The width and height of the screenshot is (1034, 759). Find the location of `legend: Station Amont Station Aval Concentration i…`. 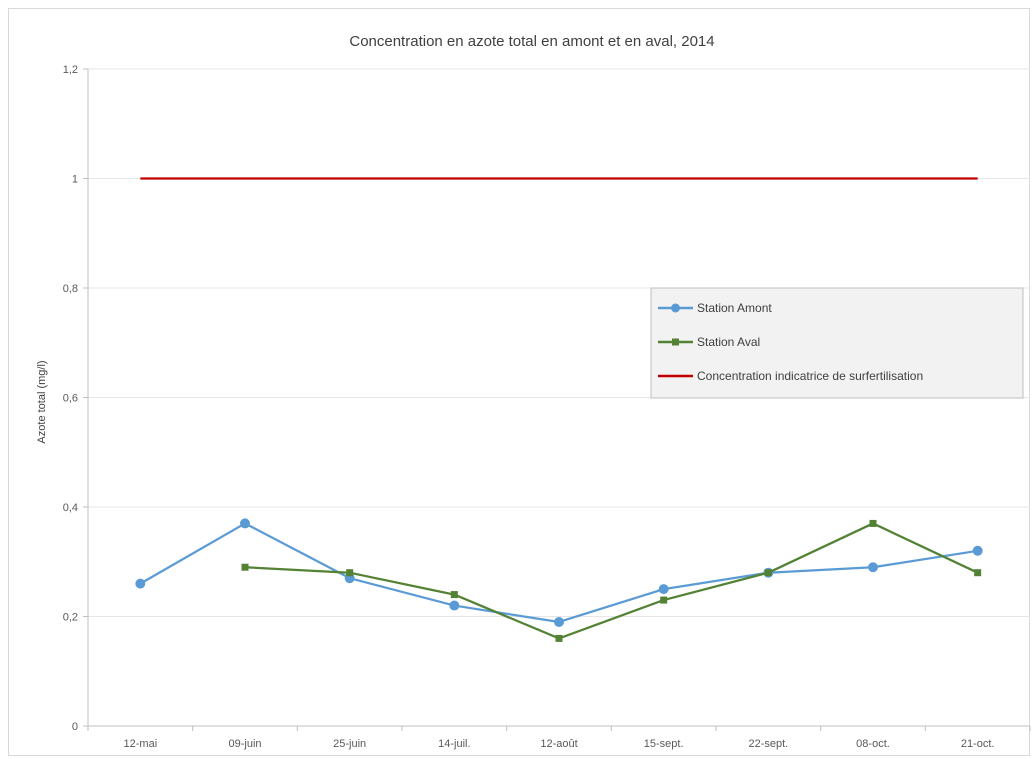

legend: Station Amont Station Aval Concentration i… is located at coordinates (837, 343).